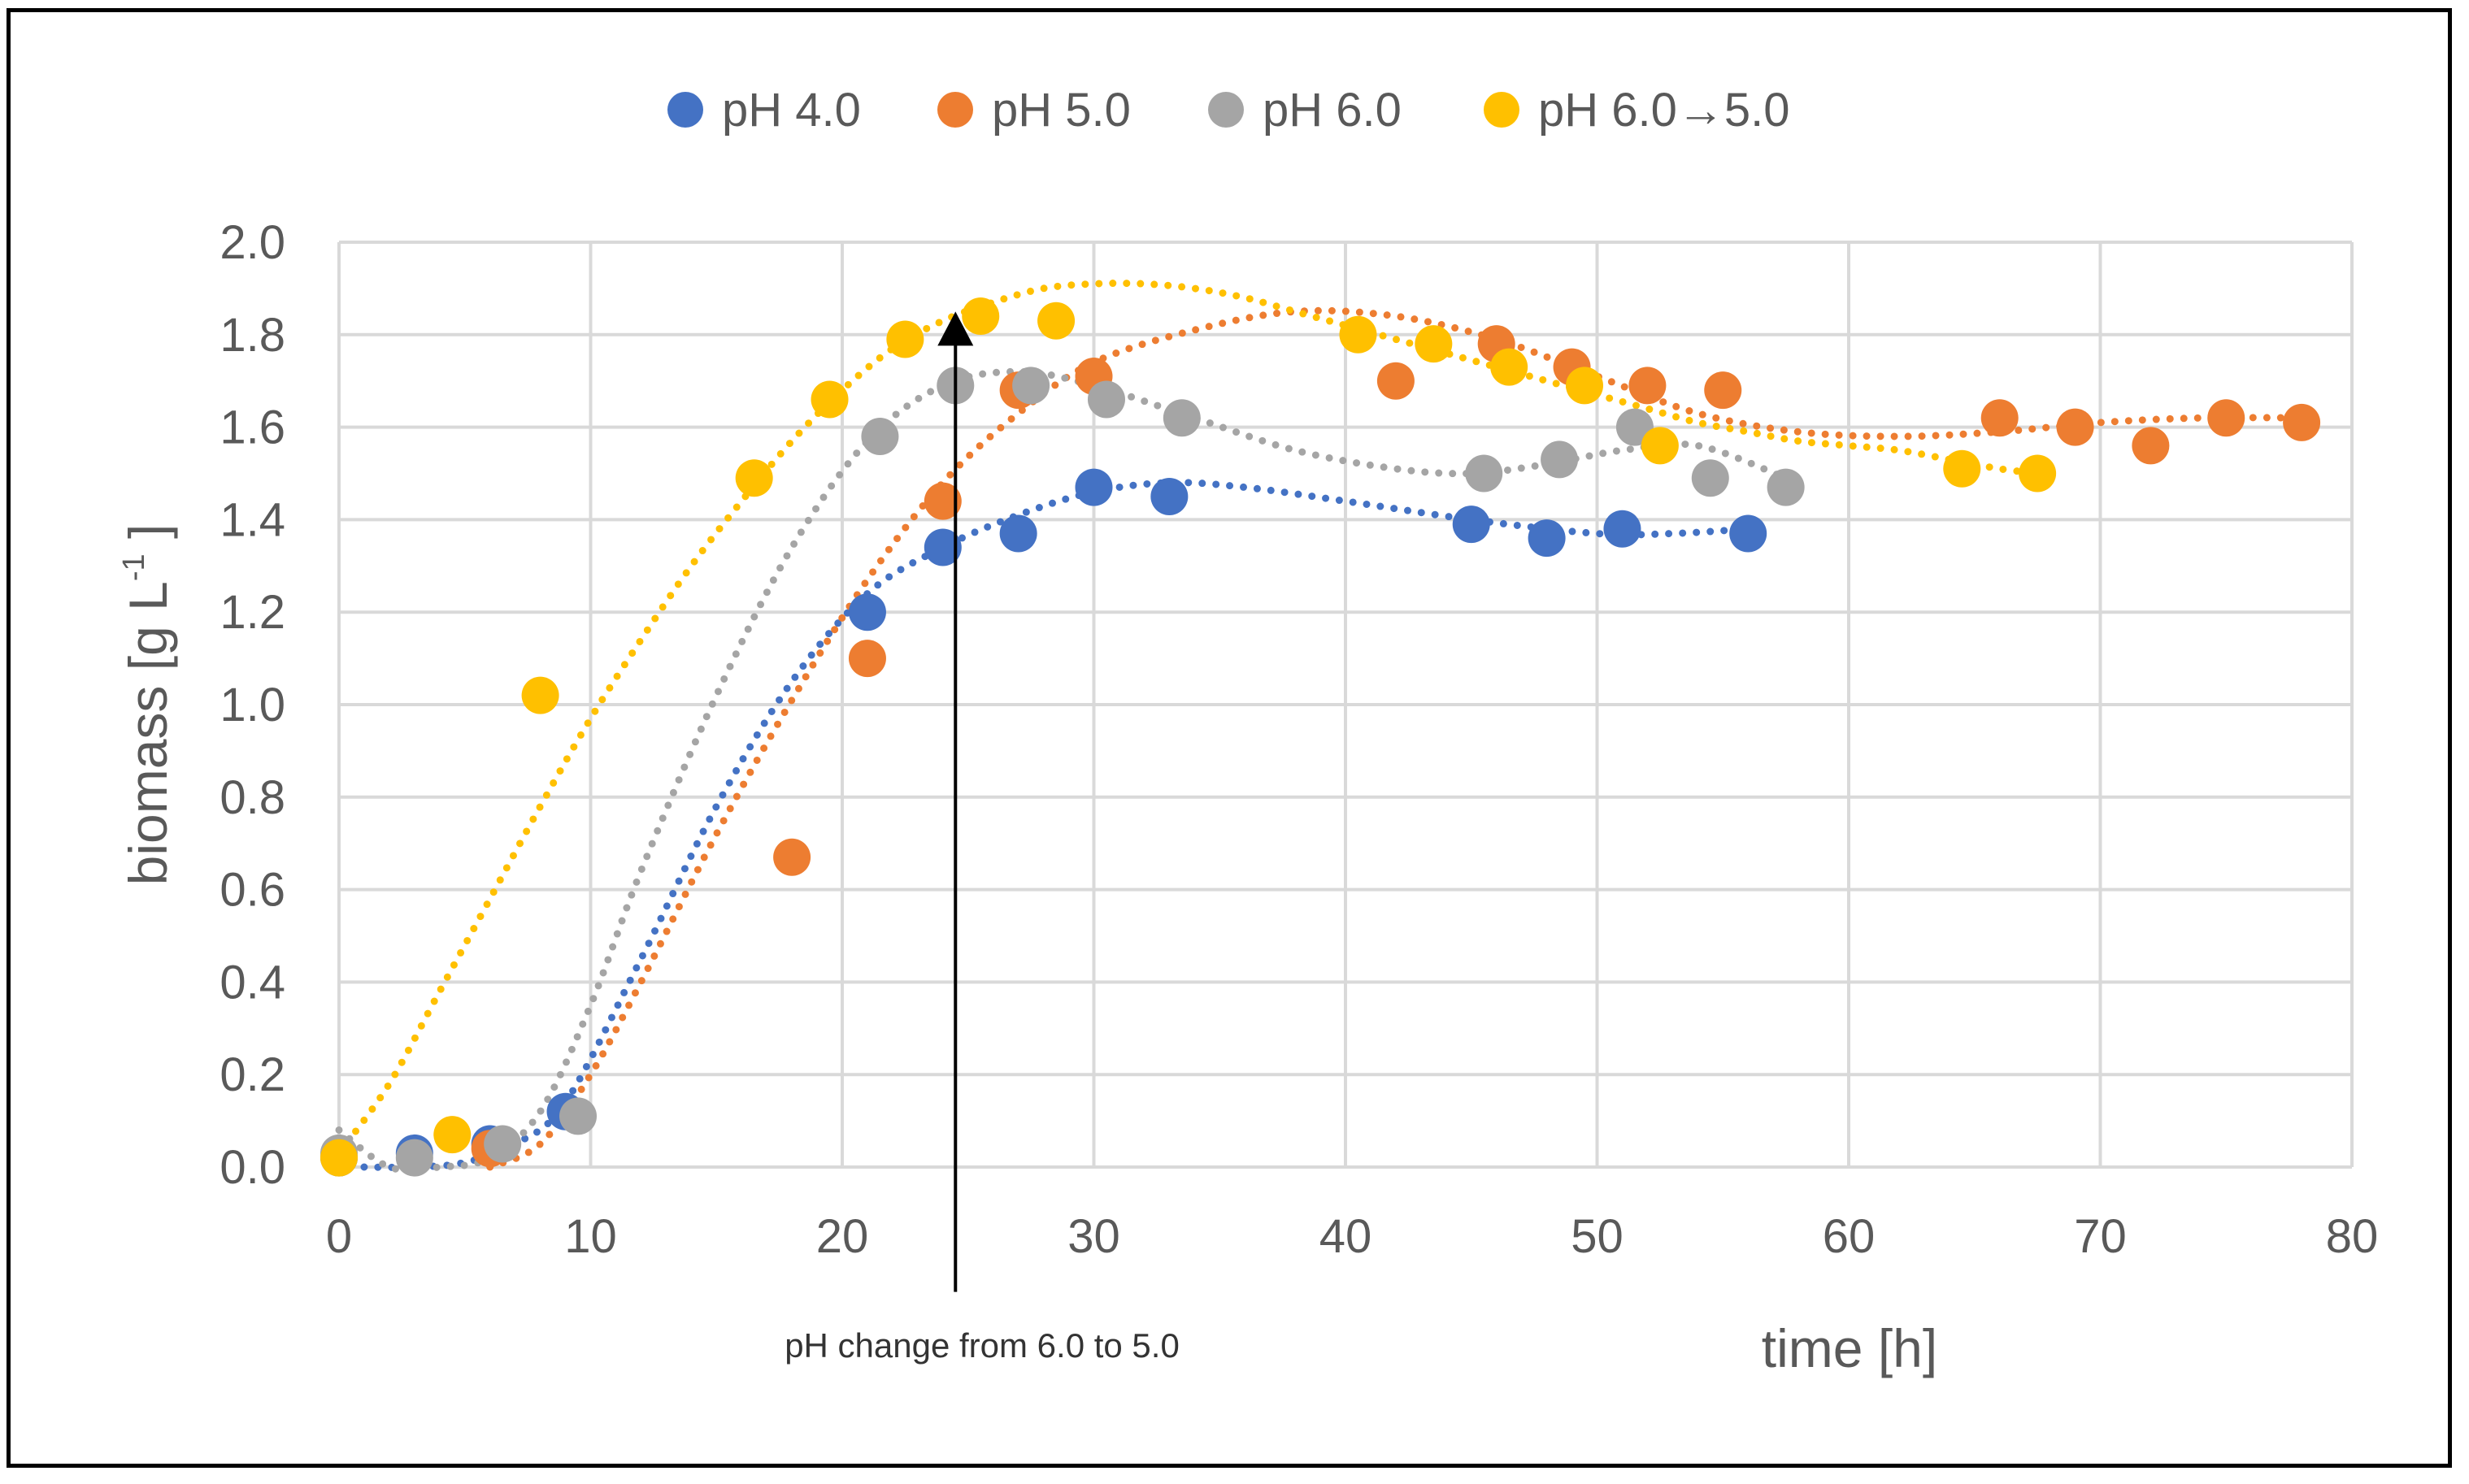  Describe the element at coordinates (147, 705) in the screenshot. I see `y-axis-title: biomass [g L-1 ]` at that location.